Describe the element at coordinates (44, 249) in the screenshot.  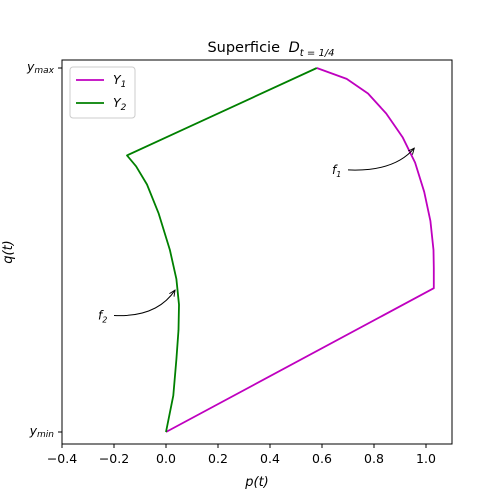
I see `y-axis-ticks: ymin ymax` at that location.